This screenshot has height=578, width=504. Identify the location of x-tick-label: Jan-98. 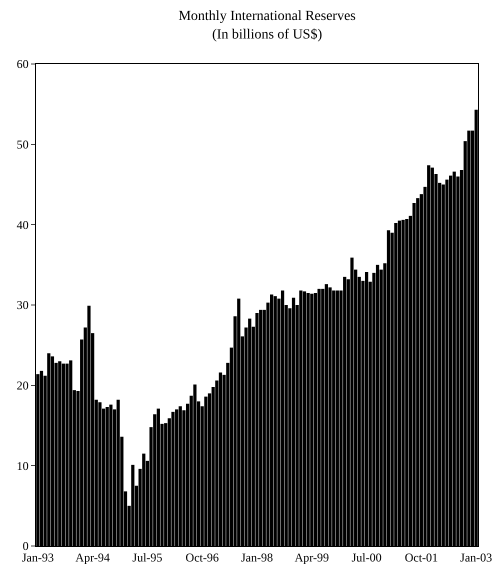
(257, 557).